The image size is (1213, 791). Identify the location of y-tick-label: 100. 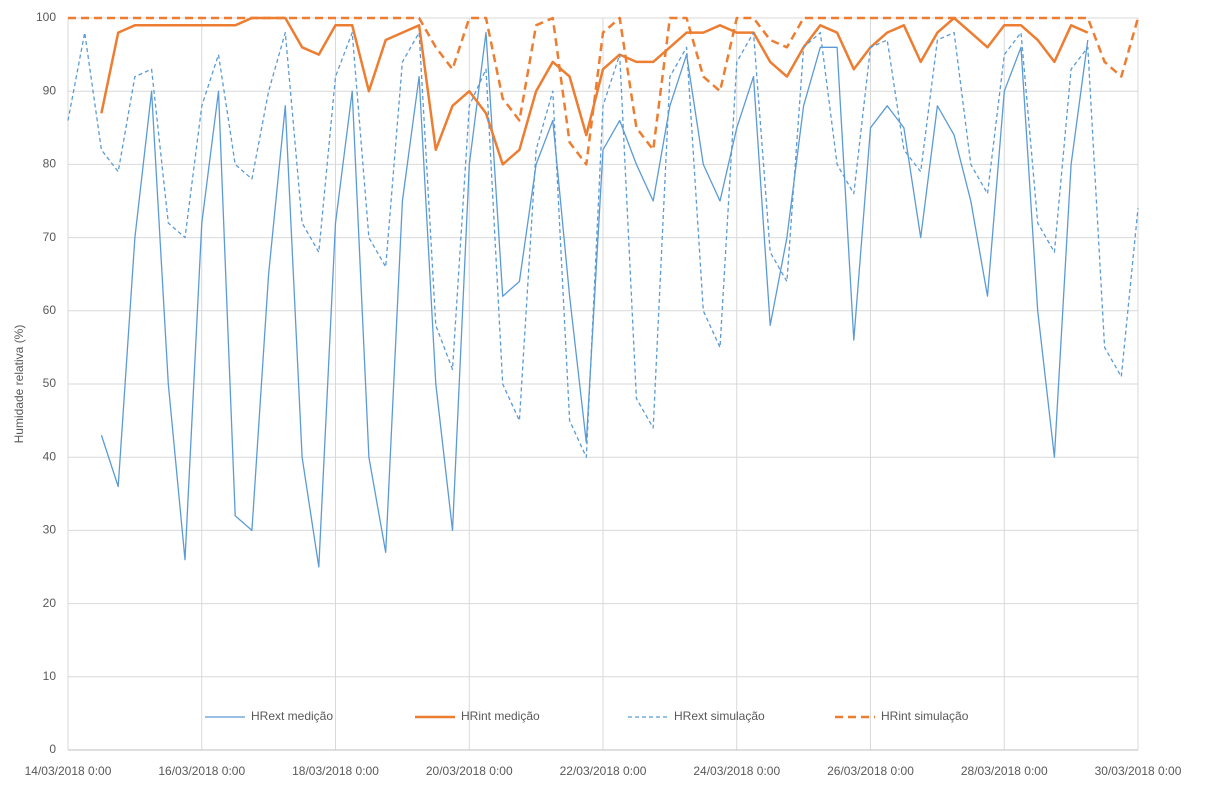
(46, 17).